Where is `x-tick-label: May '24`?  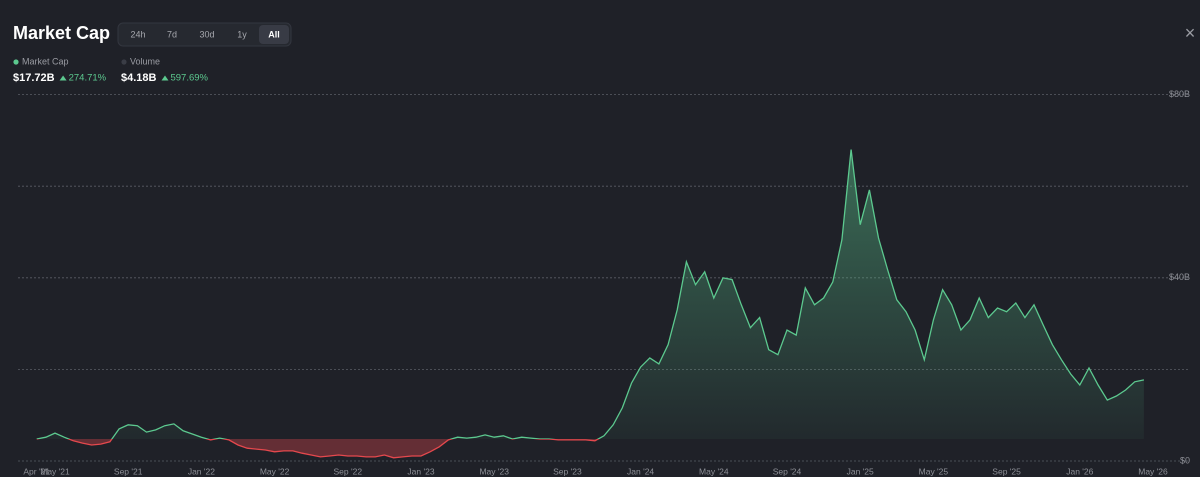
x-tick-label: May '24 is located at coordinates (714, 471).